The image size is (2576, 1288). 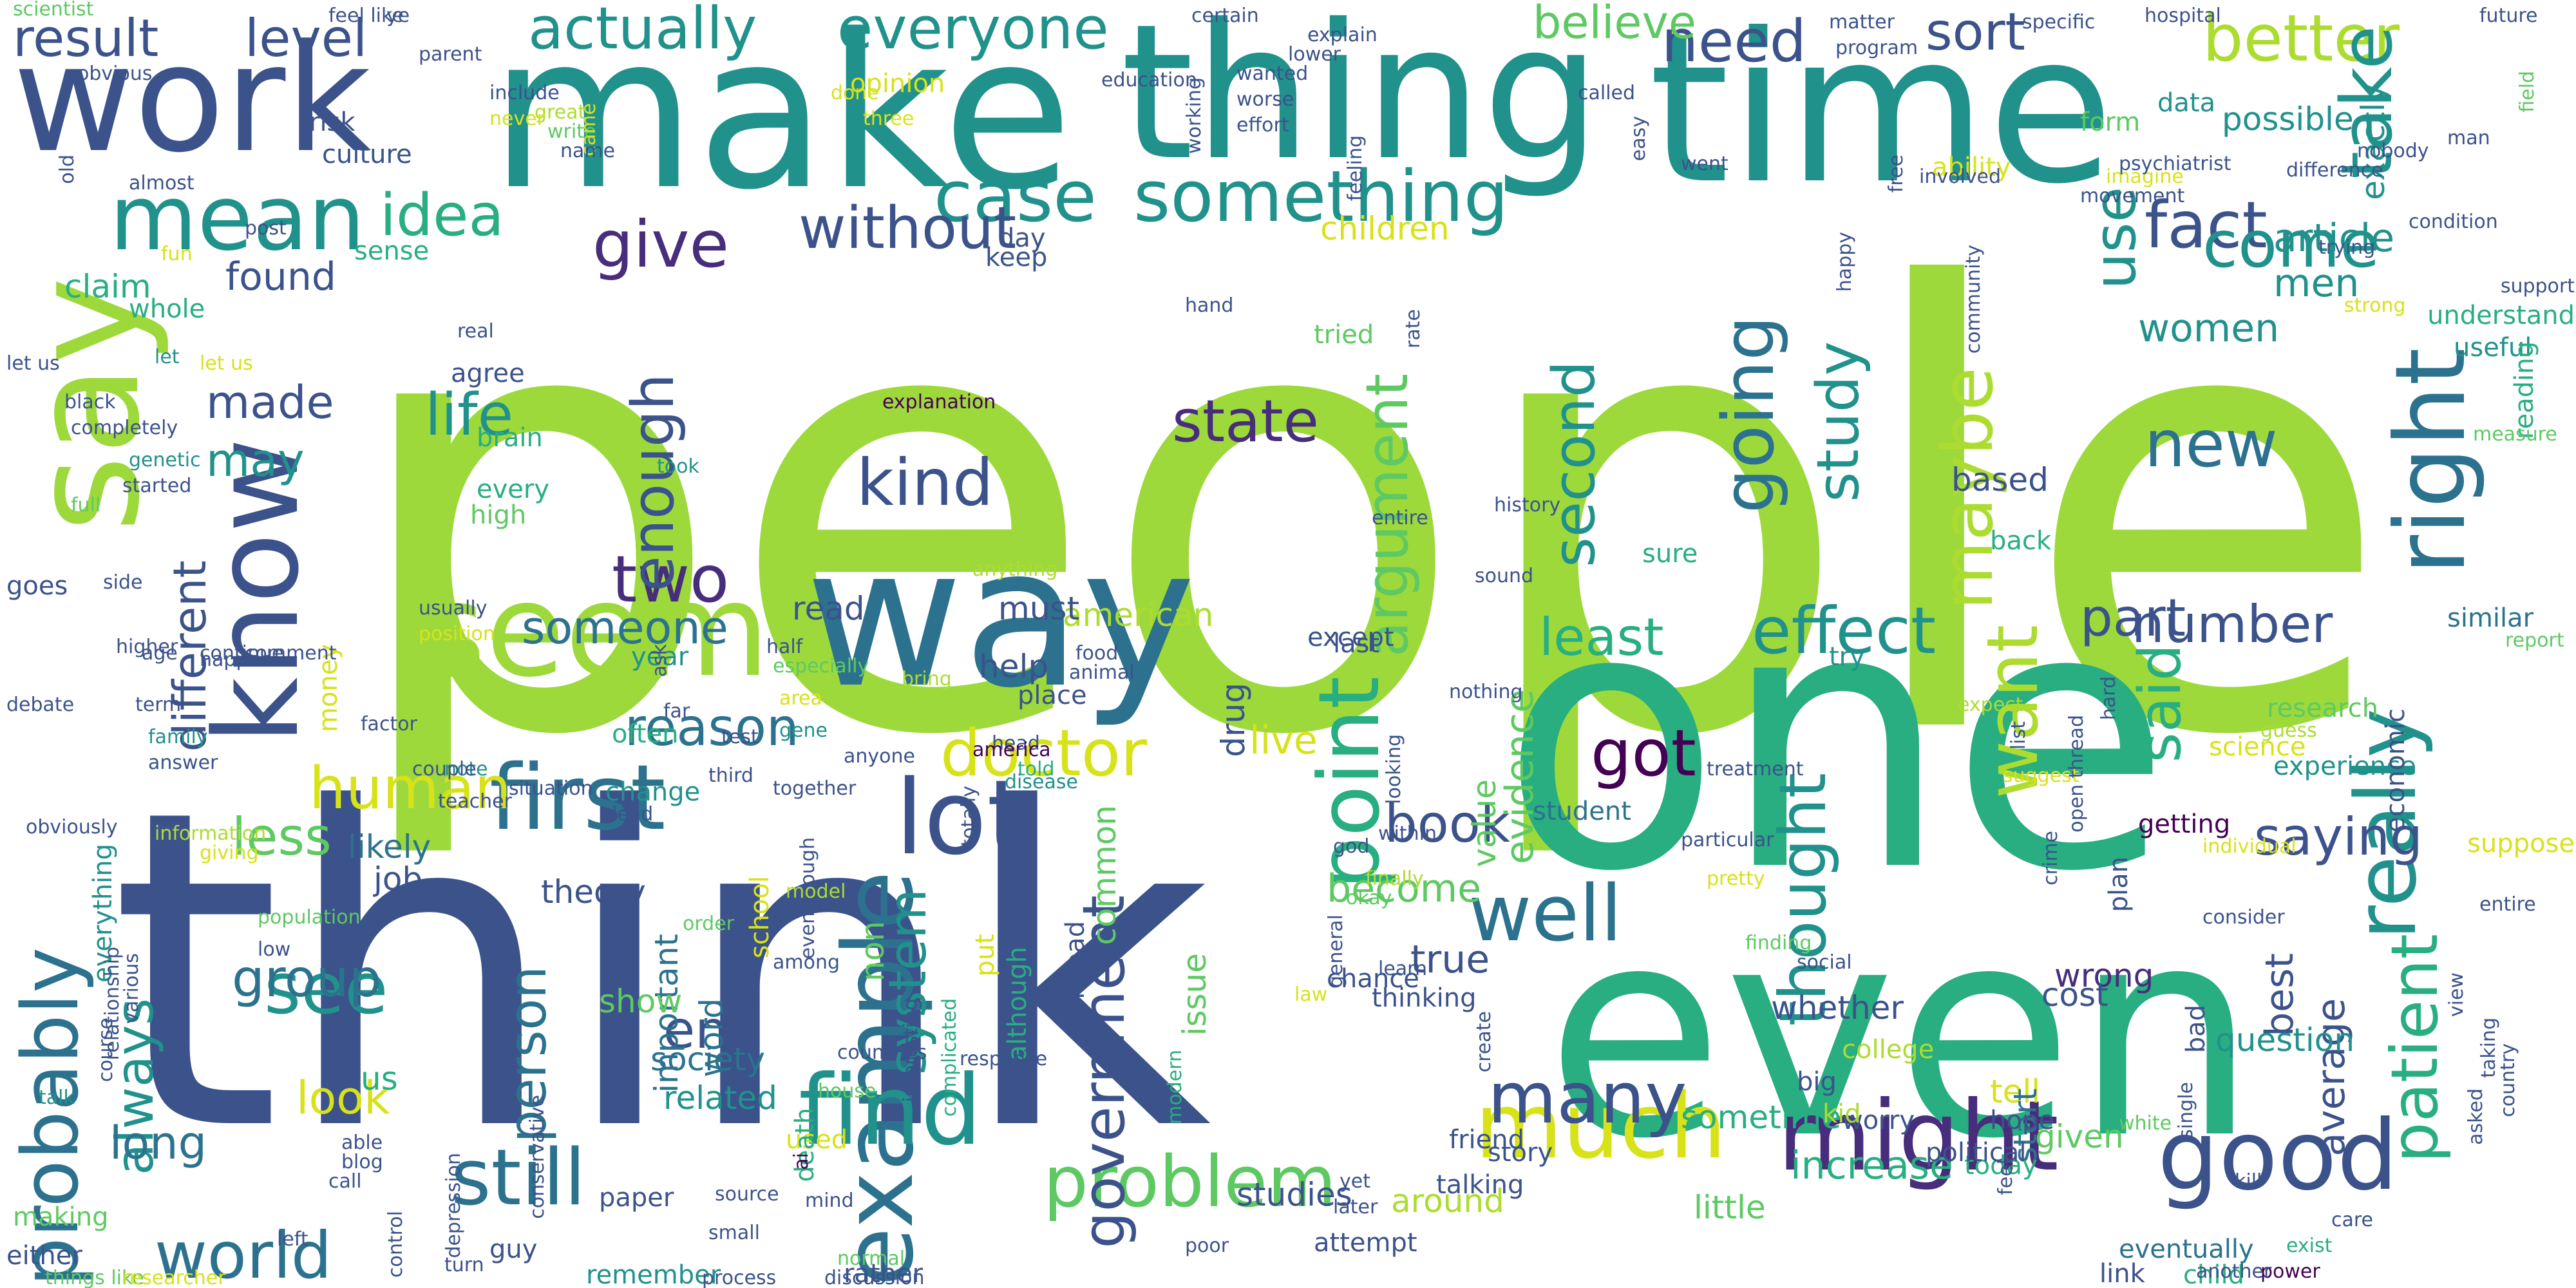 What do you see at coordinates (1355, 168) in the screenshot?
I see `cloud-word: feeling` at bounding box center [1355, 168].